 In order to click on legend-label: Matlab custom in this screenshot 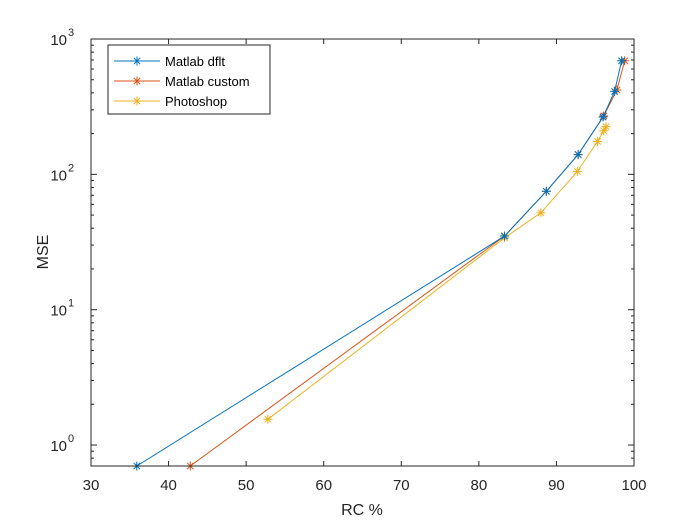, I will do `click(207, 81)`.